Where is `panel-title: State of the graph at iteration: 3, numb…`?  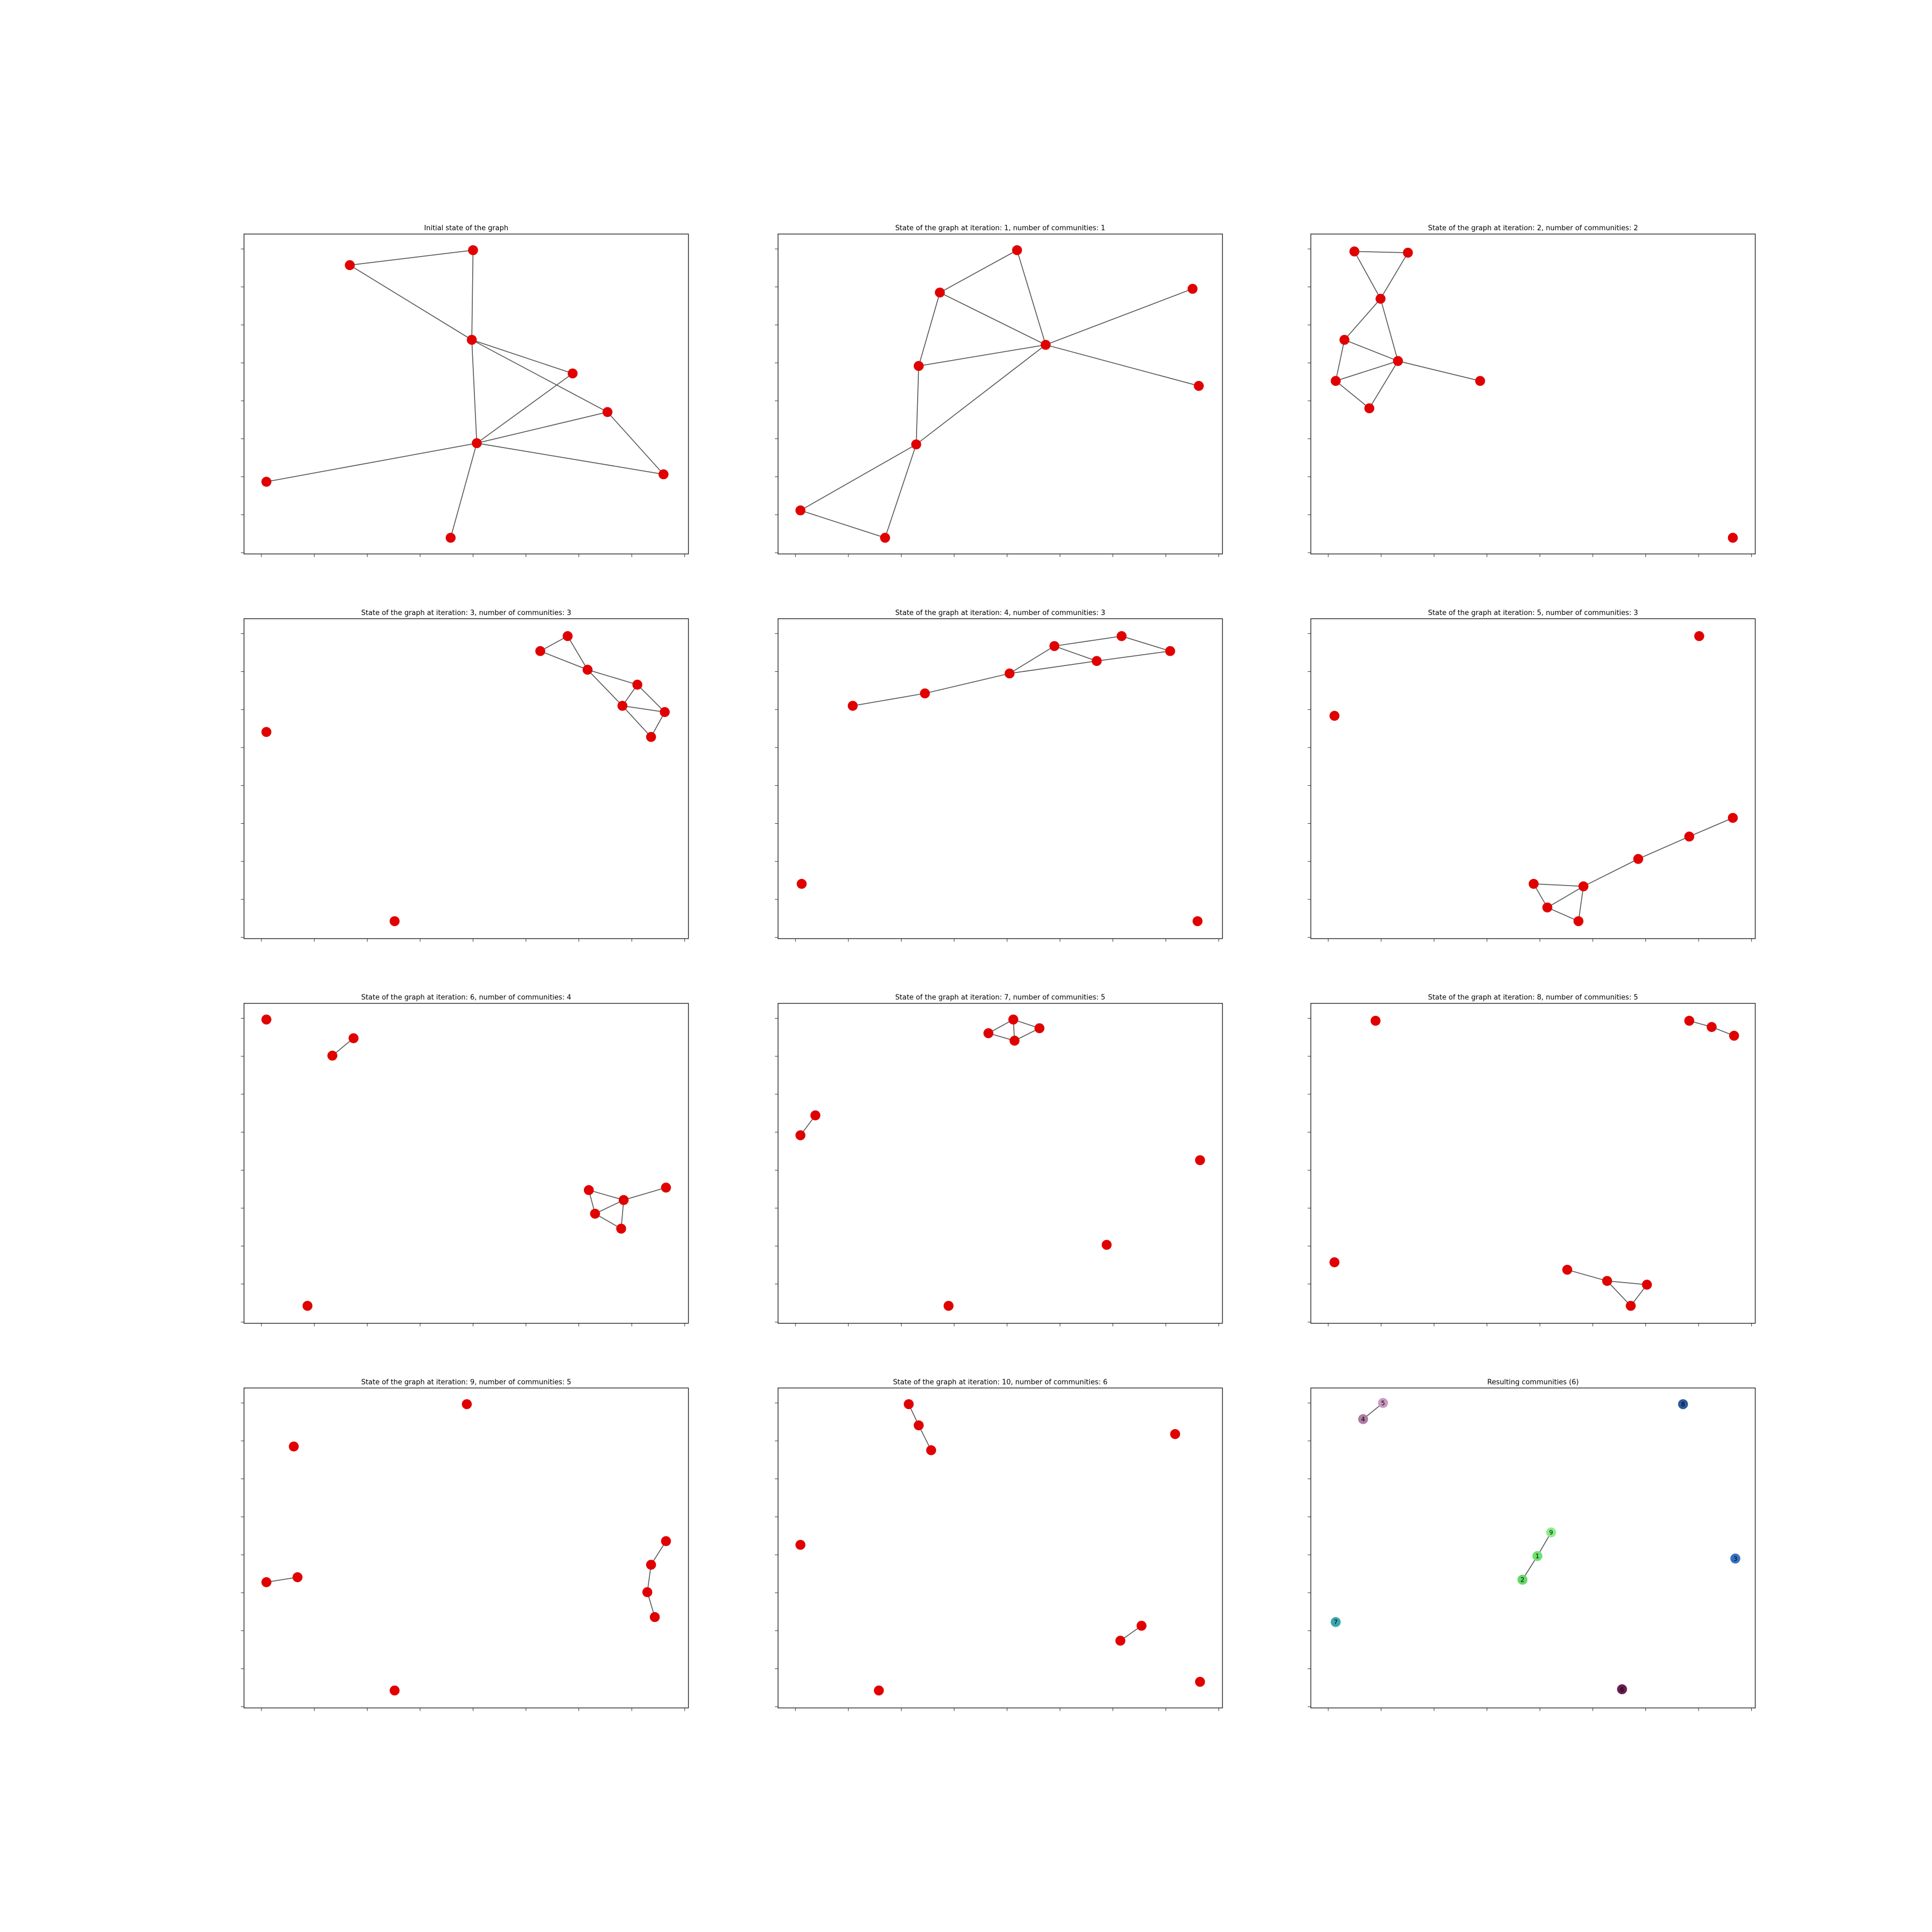 panel-title: State of the graph at iteration: 3, numb… is located at coordinates (466, 613).